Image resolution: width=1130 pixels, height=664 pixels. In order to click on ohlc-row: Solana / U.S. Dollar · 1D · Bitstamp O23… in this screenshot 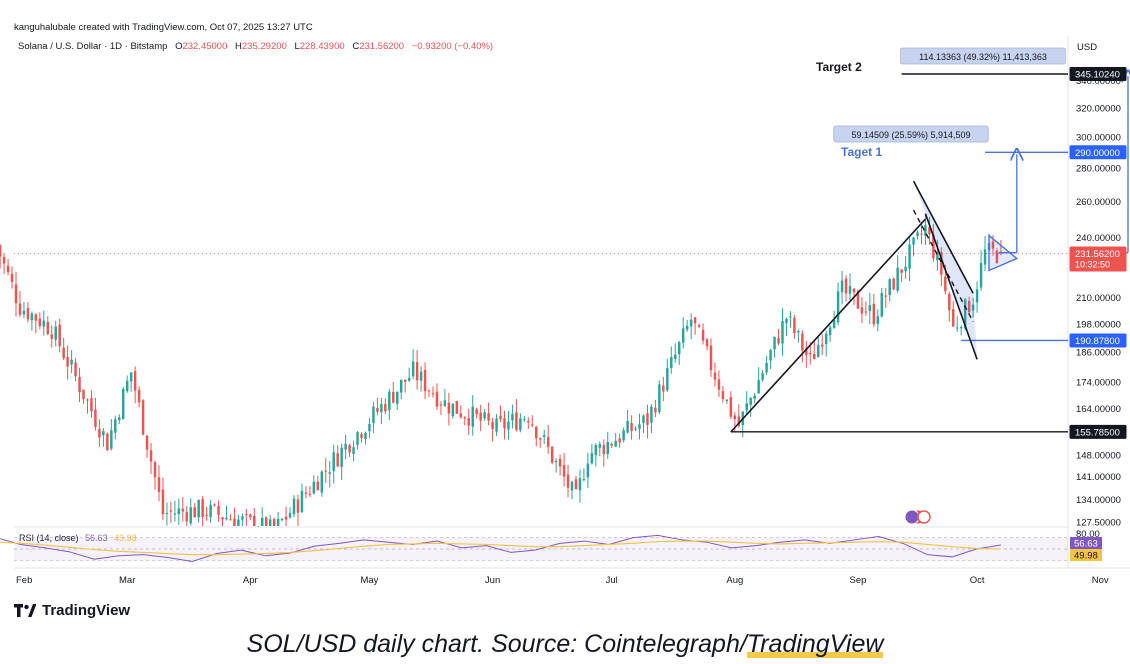, I will do `click(255, 46)`.